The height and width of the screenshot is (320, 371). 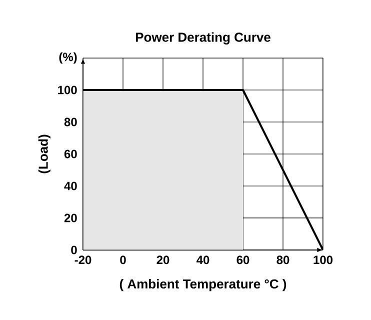 What do you see at coordinates (44, 154) in the screenshot?
I see `y-axis-title: (Load)` at bounding box center [44, 154].